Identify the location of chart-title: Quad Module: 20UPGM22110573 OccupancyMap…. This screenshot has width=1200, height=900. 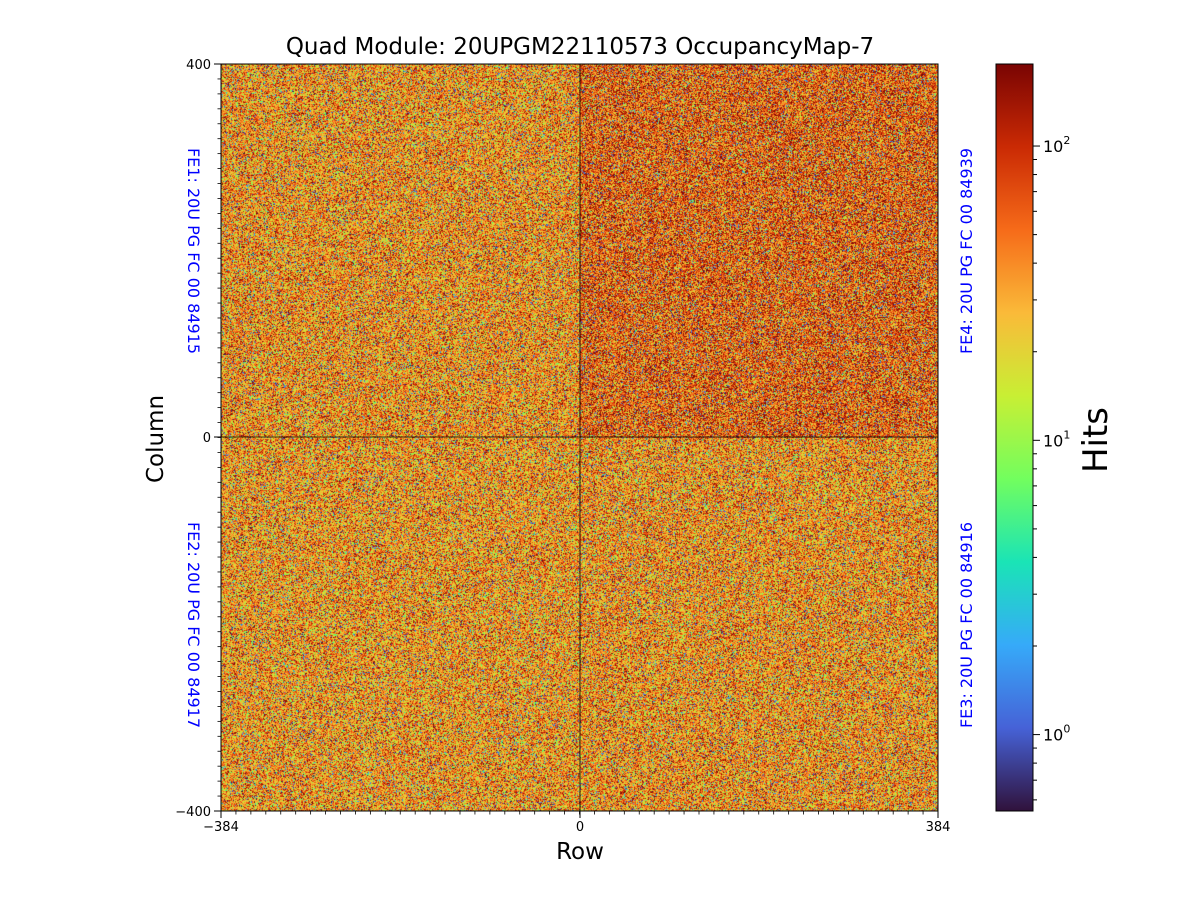
(580, 47).